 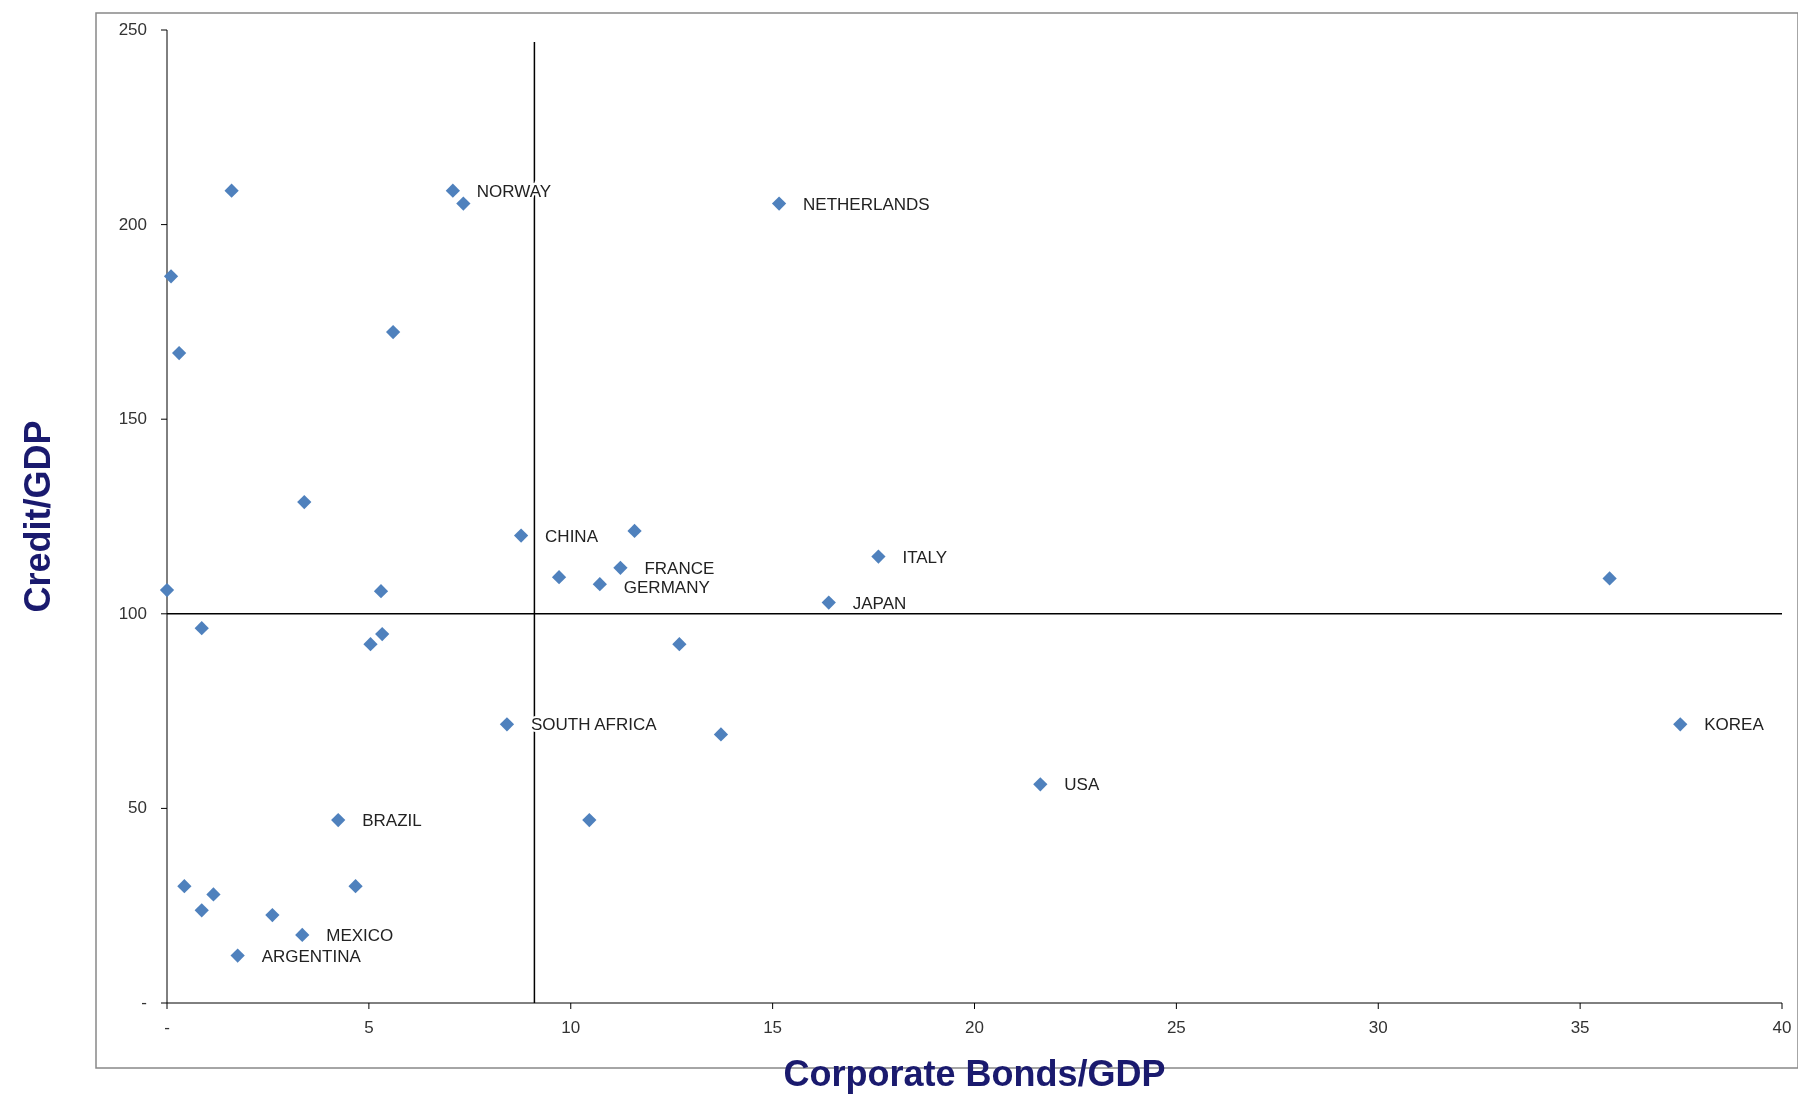 What do you see at coordinates (1176, 1027) in the screenshot?
I see `x-tick-label: 25` at bounding box center [1176, 1027].